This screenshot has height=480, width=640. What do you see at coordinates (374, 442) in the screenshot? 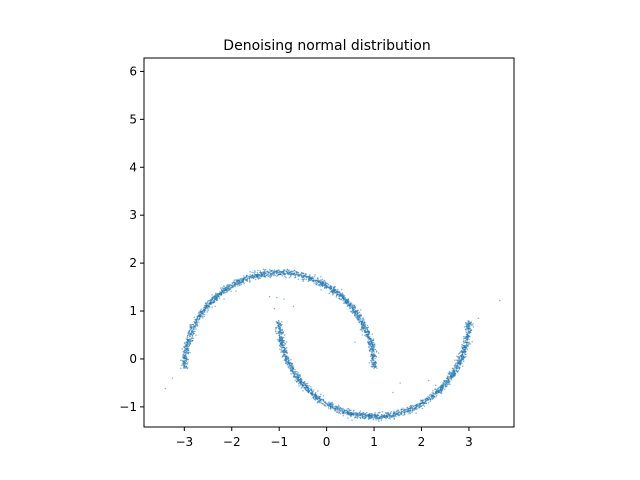
I see `x-tick-label: 1` at bounding box center [374, 442].